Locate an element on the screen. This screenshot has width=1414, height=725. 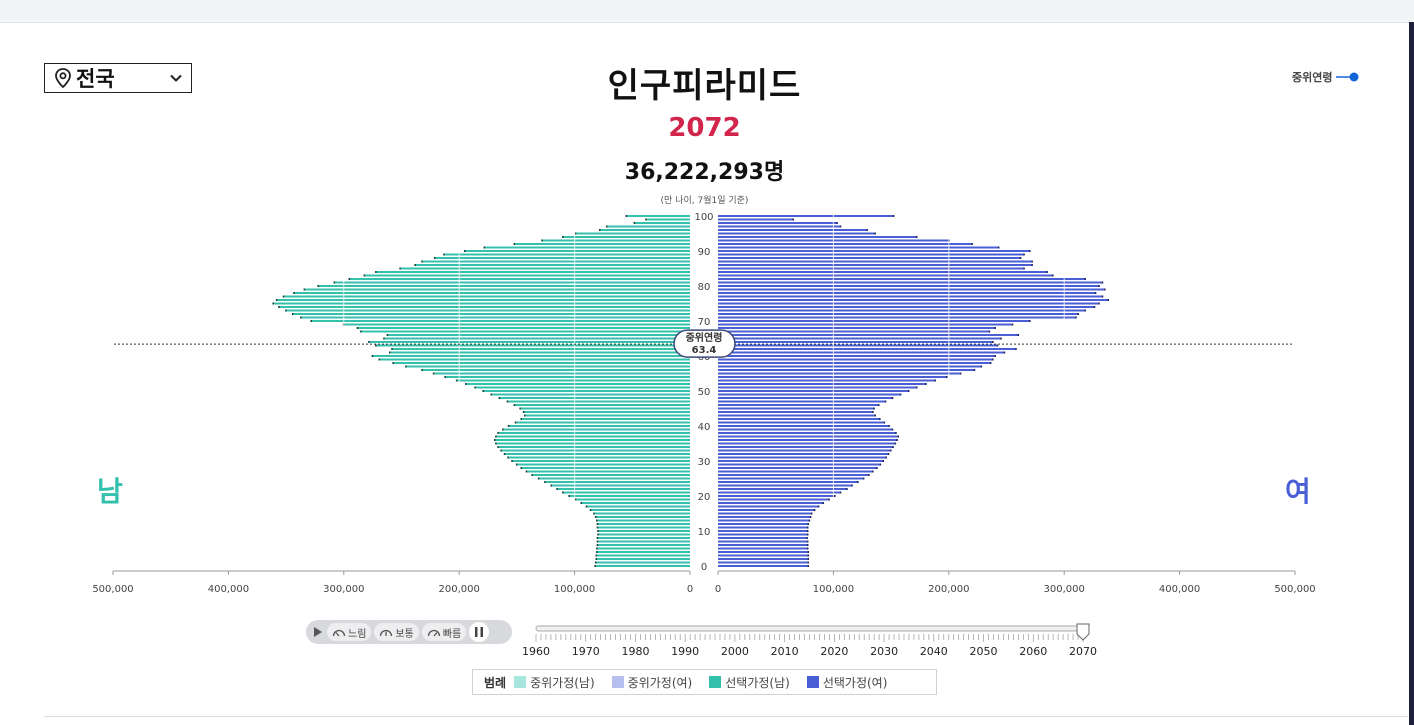
play-button is located at coordinates (318, 632).